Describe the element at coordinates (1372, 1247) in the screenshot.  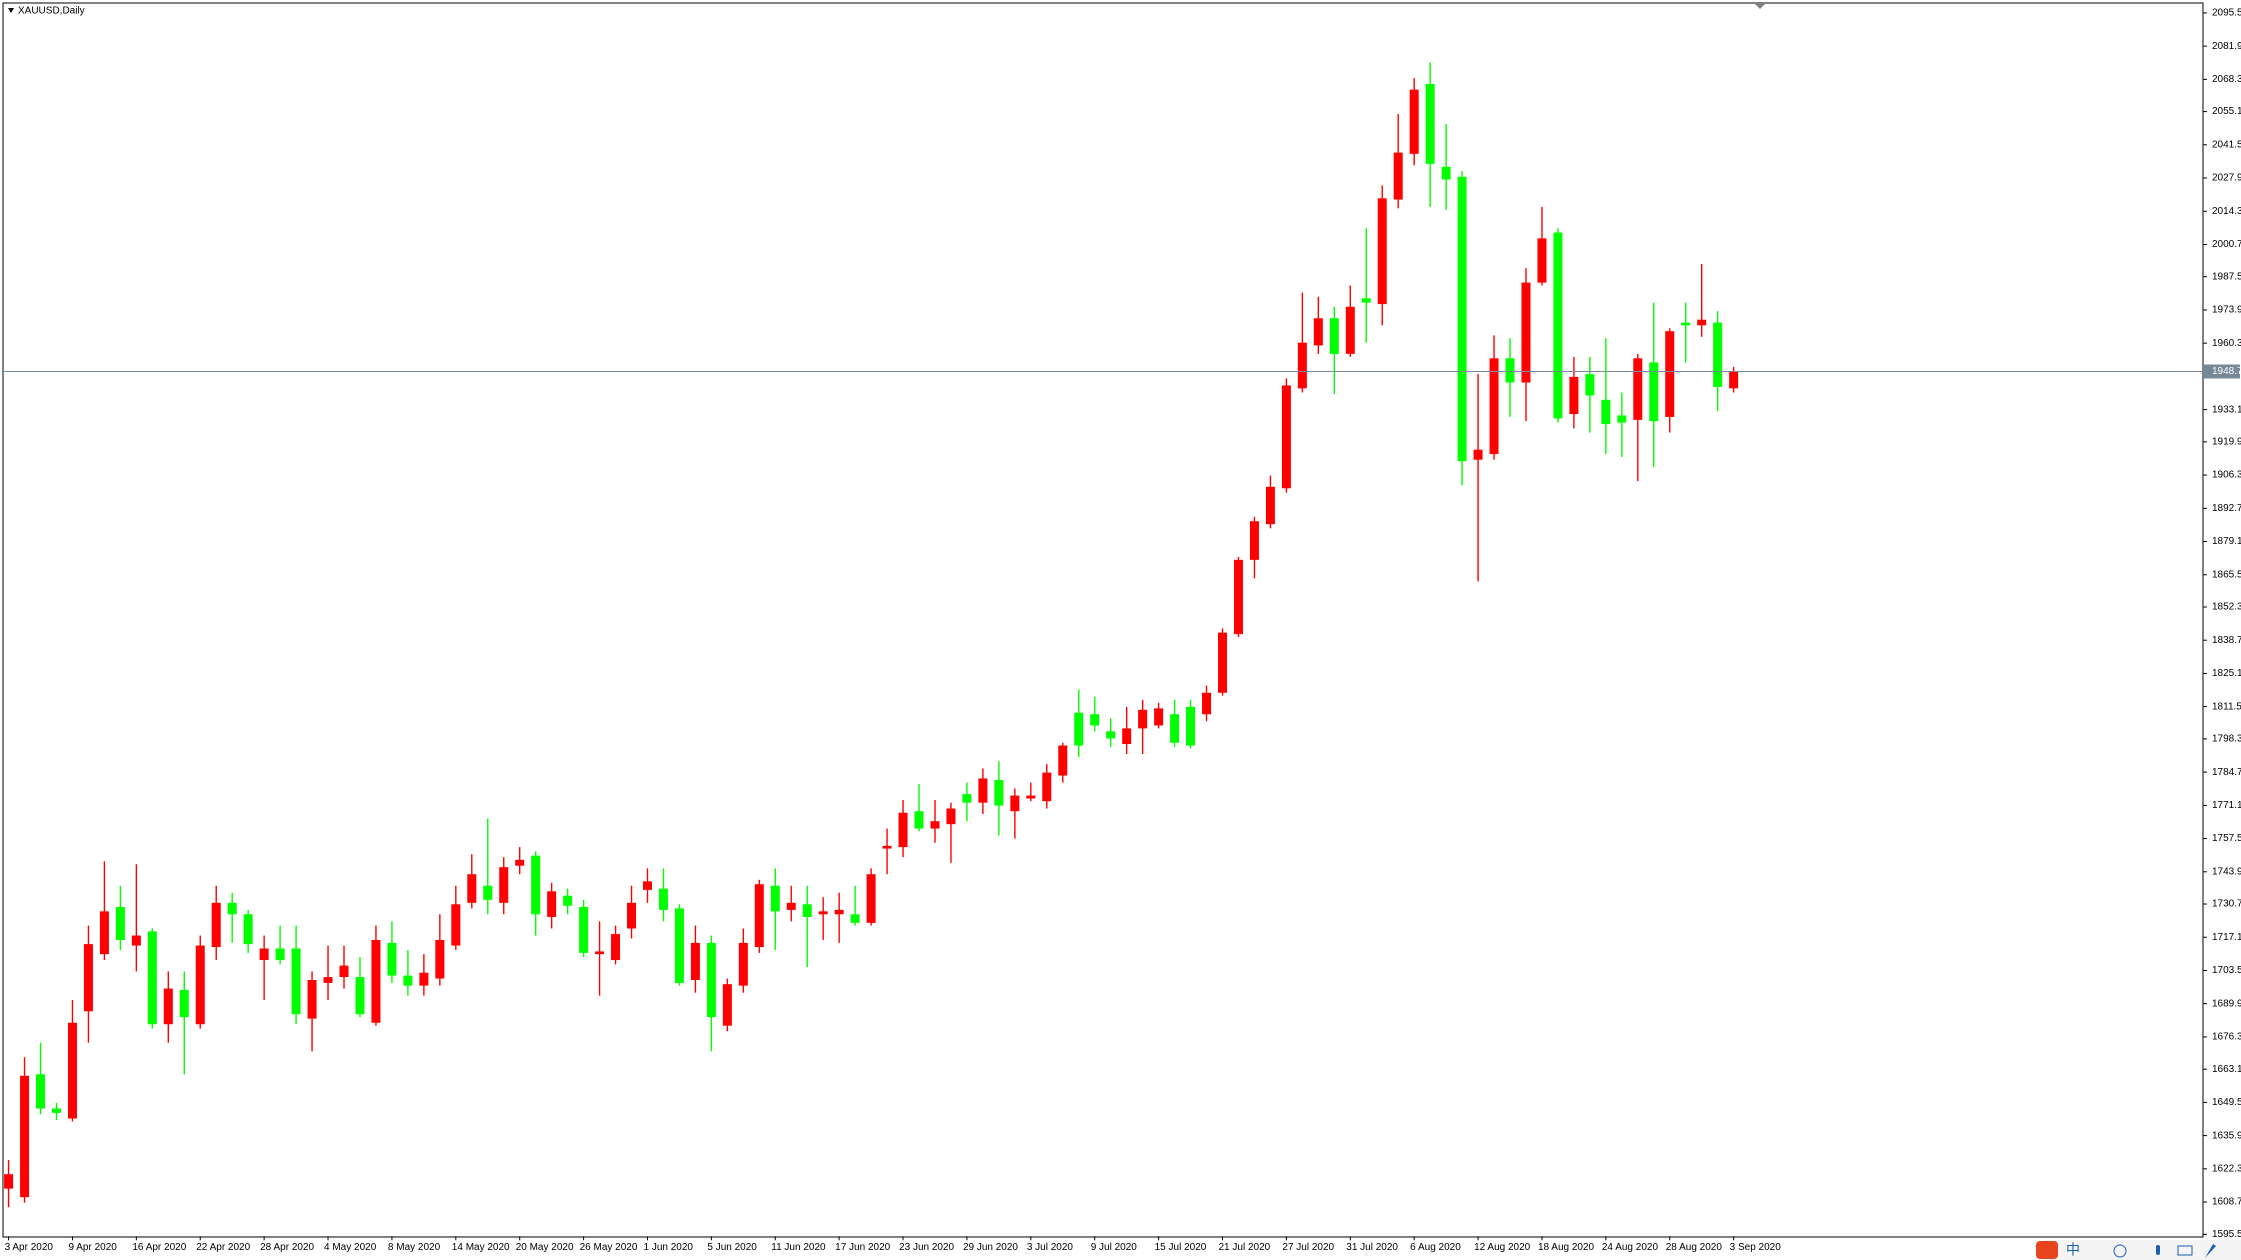
I see `x-tick-label: 31 Jul 2020` at that location.